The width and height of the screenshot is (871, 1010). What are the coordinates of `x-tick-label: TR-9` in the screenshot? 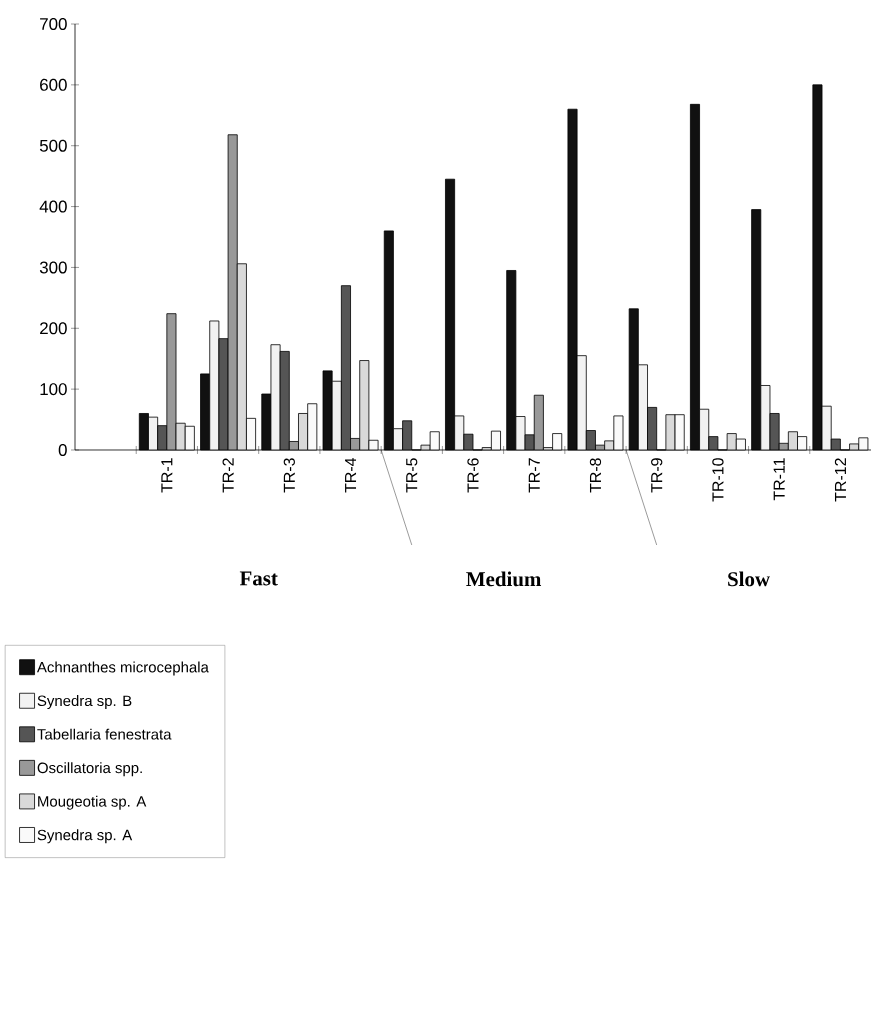 It's located at (657, 475).